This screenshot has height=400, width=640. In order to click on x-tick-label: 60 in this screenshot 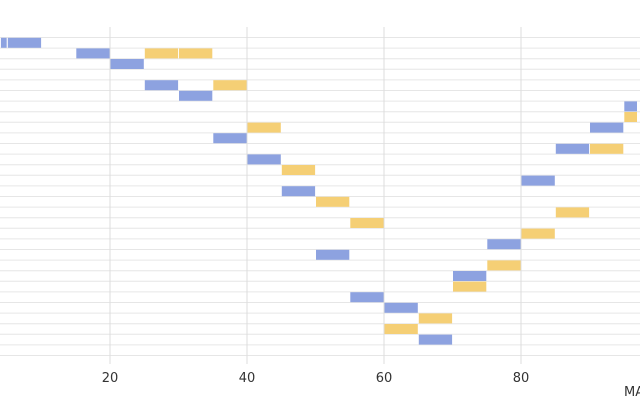, I will do `click(384, 378)`.